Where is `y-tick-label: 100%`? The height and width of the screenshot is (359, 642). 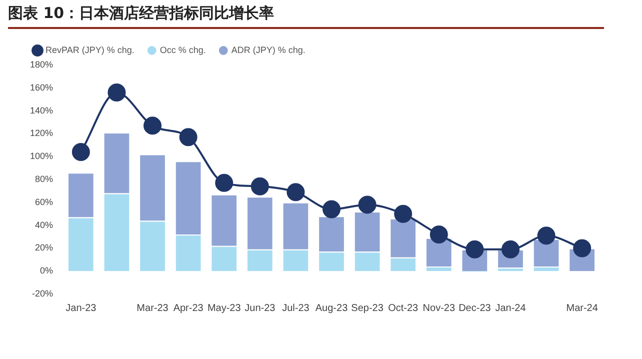
y-tick-label: 100% is located at coordinates (42, 156).